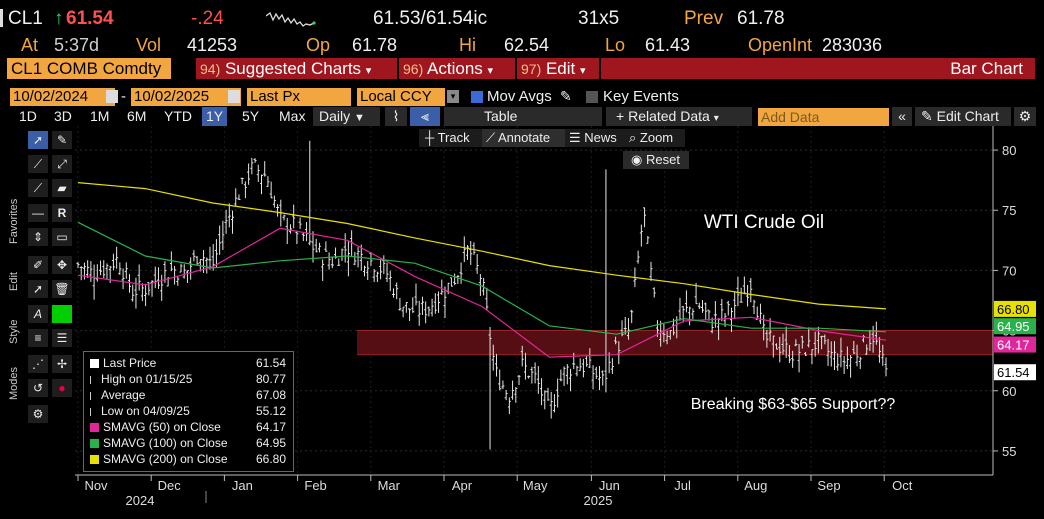  What do you see at coordinates (137, 116) in the screenshot?
I see `period-6m: 6M` at bounding box center [137, 116].